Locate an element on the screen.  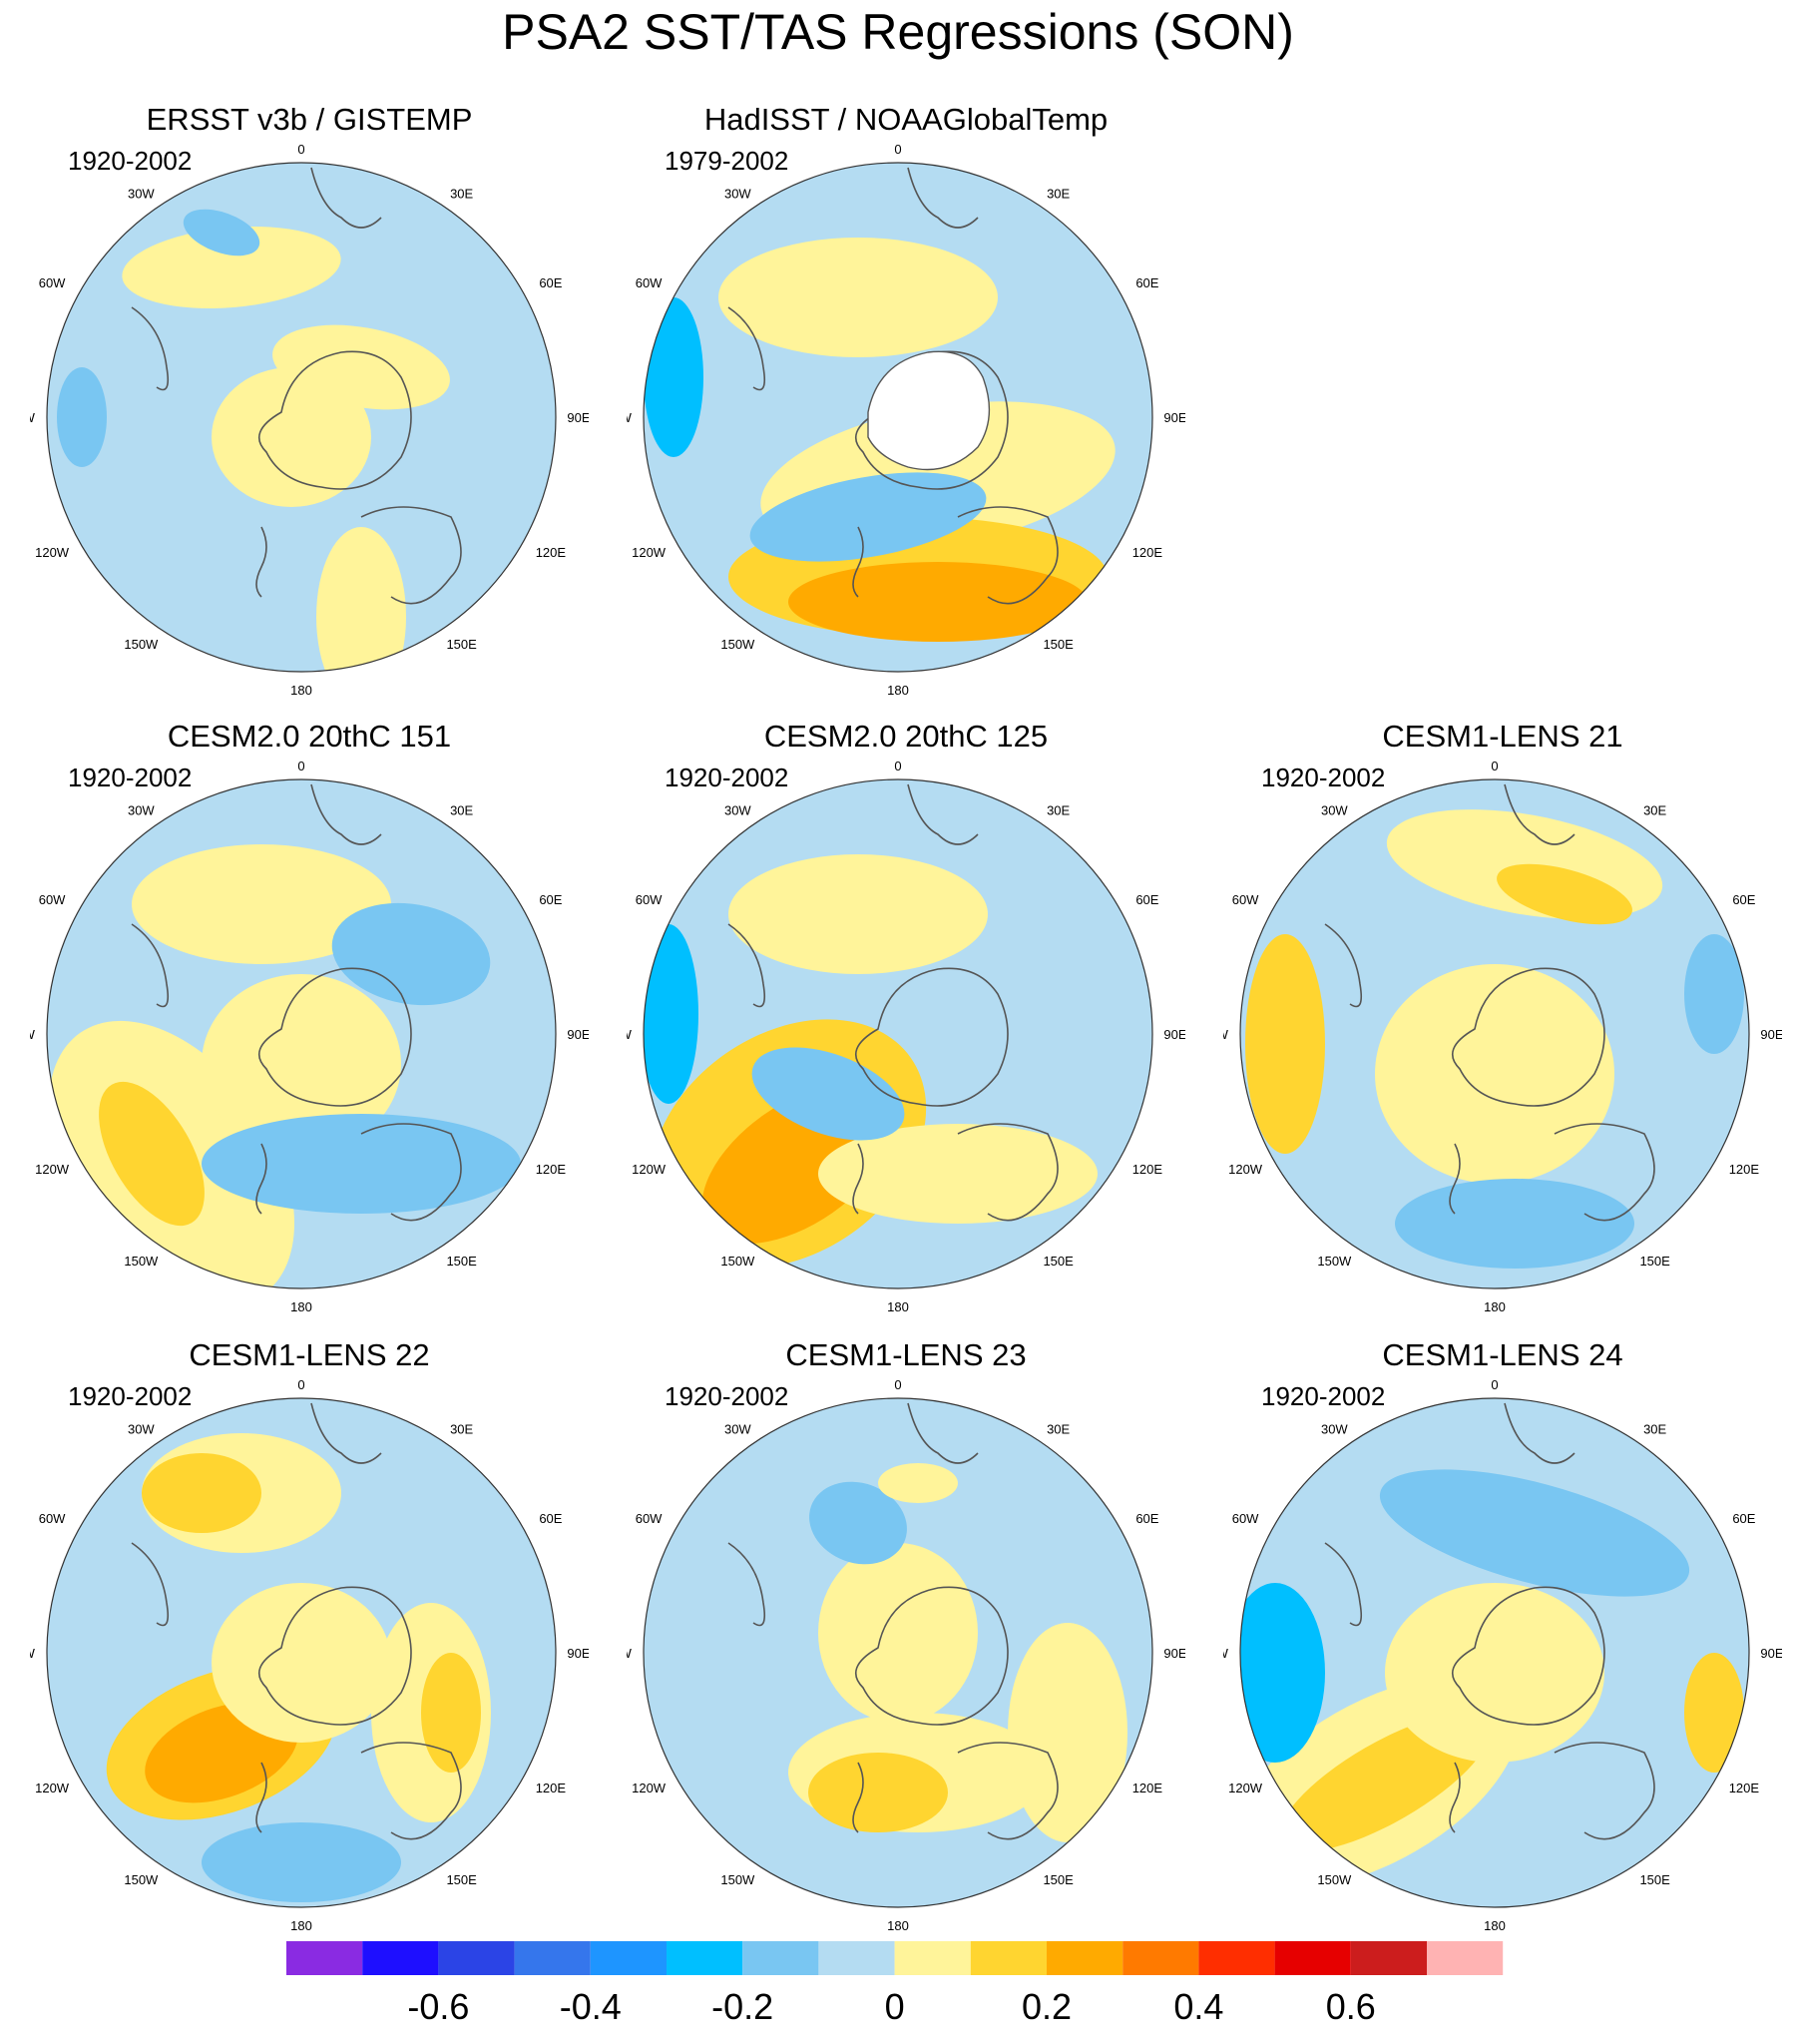
colorbar-tick-label: 0.4 is located at coordinates (1198, 2006).